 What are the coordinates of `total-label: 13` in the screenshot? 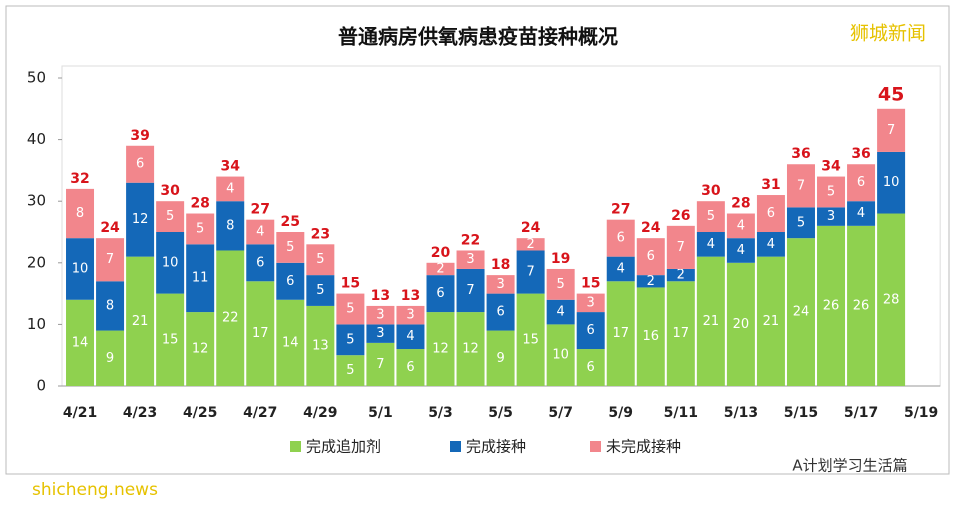 It's located at (410, 296).